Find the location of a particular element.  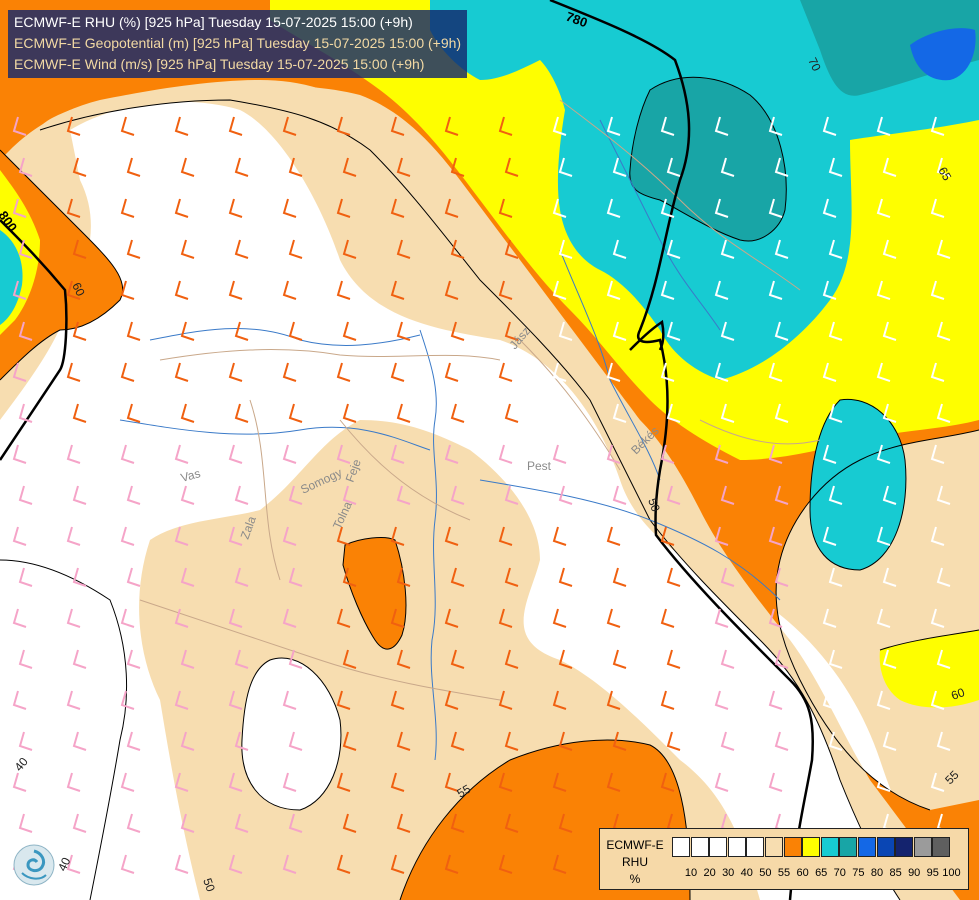

place-vas: Vas is located at coordinates (190, 475).